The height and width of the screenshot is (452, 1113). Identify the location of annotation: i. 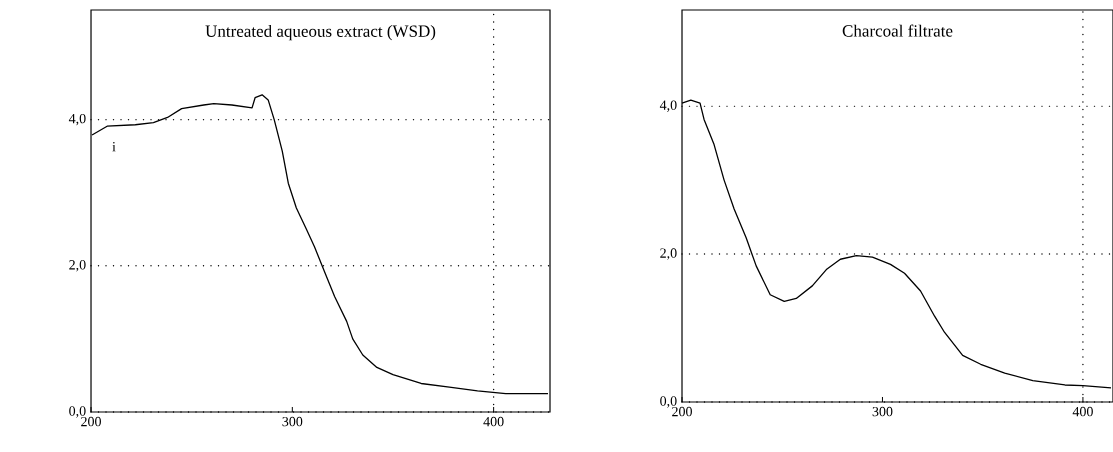
(114, 147).